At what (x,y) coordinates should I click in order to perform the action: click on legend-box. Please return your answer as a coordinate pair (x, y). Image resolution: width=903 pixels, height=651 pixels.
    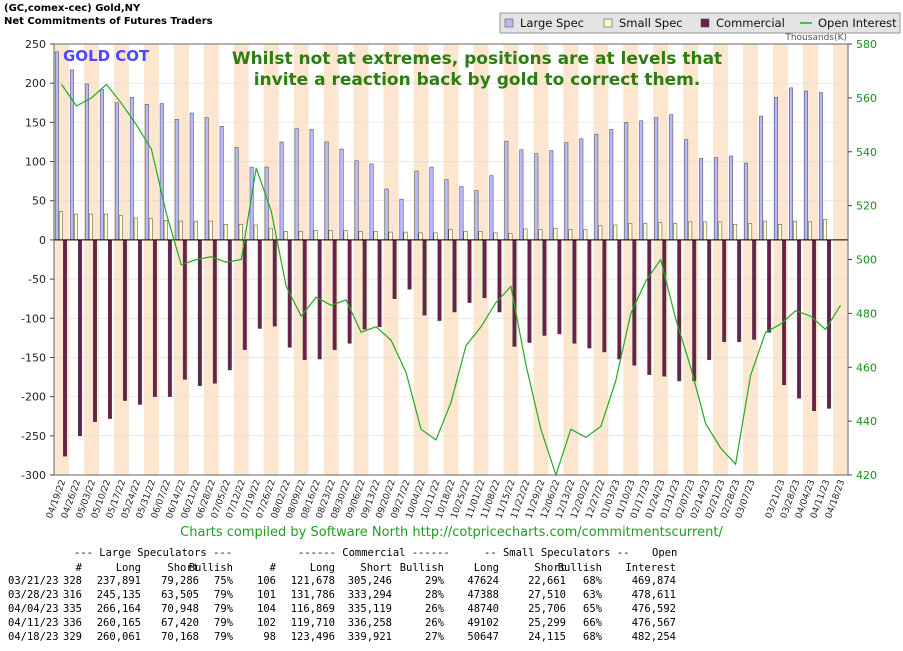
    Looking at the image, I should click on (700, 23).